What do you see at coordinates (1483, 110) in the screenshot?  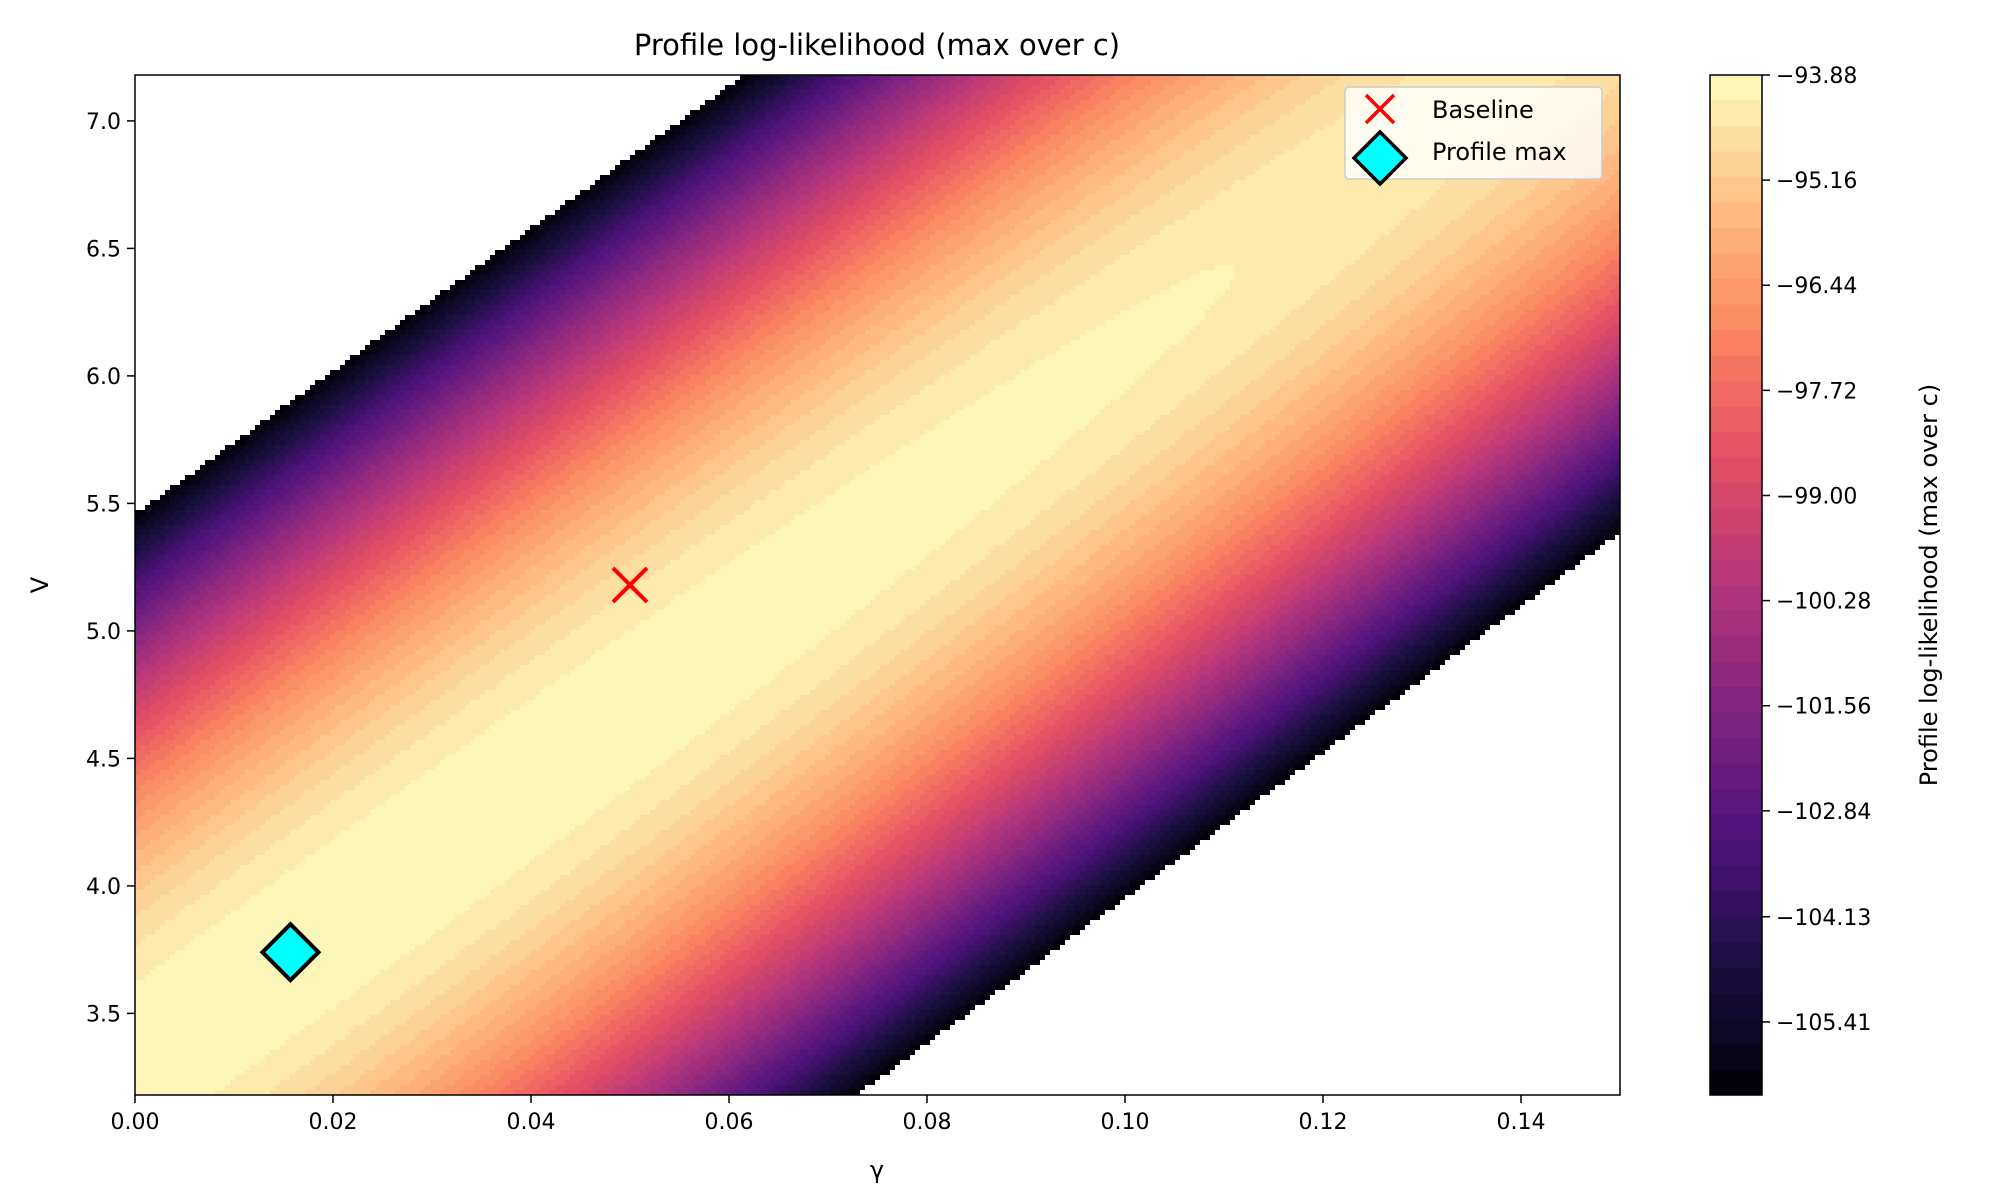 I see `legend-label-baseline: Baseline` at bounding box center [1483, 110].